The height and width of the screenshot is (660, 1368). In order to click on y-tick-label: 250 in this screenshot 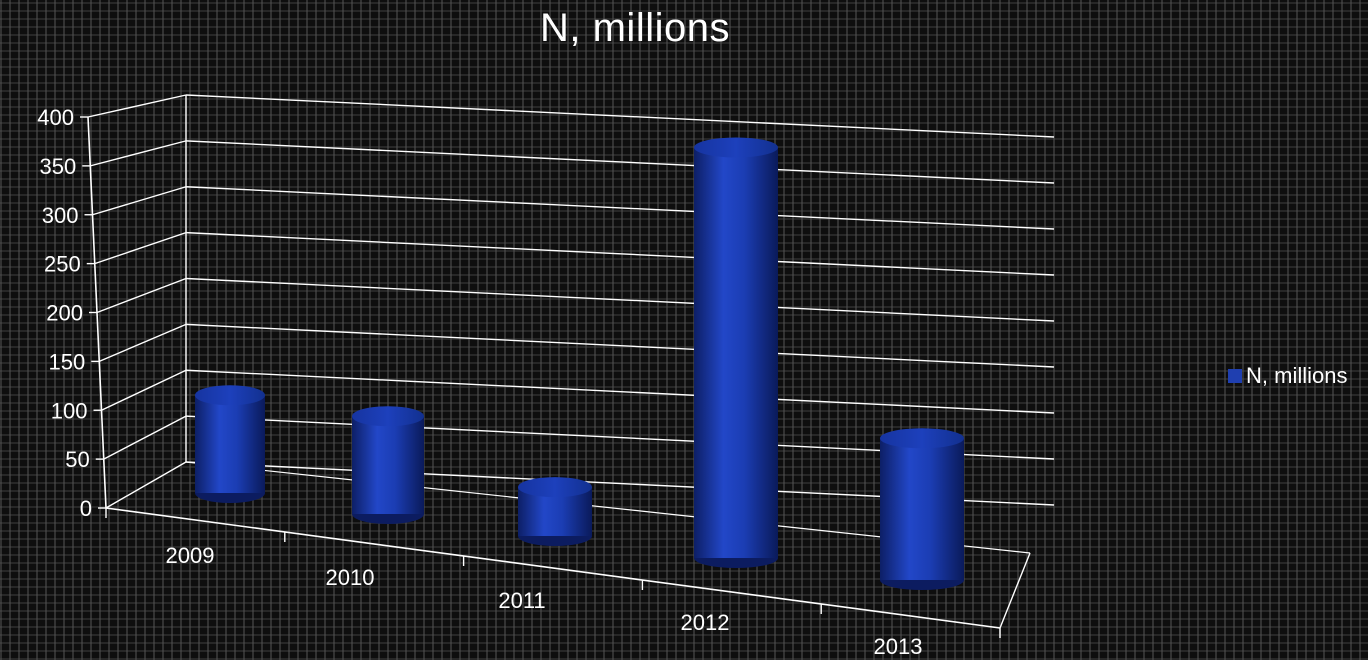, I will do `click(62, 264)`.